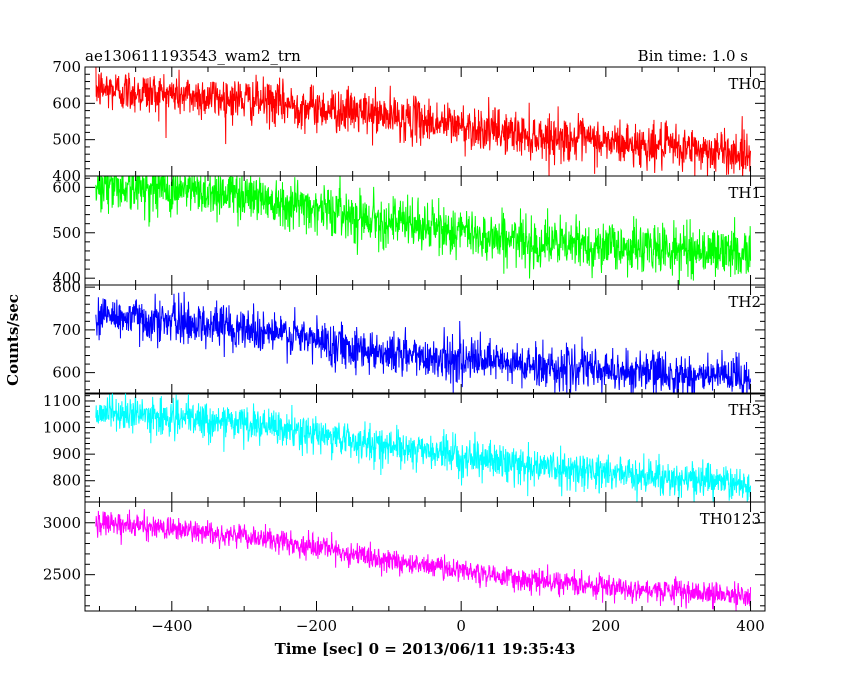 This screenshot has width=850, height=680. I want to click on x-tick-label: 400, so click(750, 626).